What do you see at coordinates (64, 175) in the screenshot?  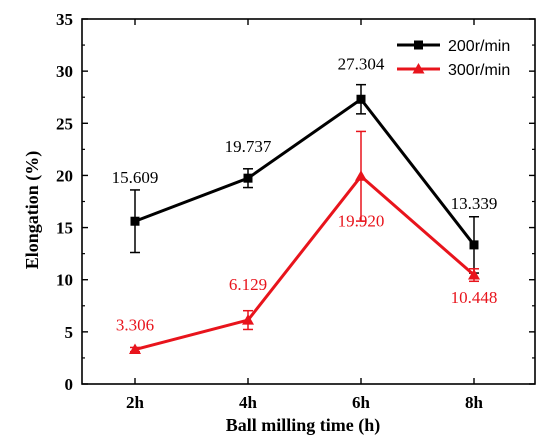 I see `y-tick-label: 20` at bounding box center [64, 175].